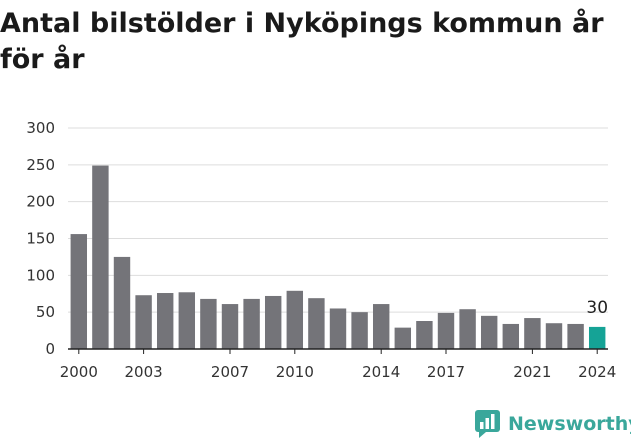 This screenshot has height=440, width=631. Describe the element at coordinates (554, 336) in the screenshot. I see `bar-2022` at that location.